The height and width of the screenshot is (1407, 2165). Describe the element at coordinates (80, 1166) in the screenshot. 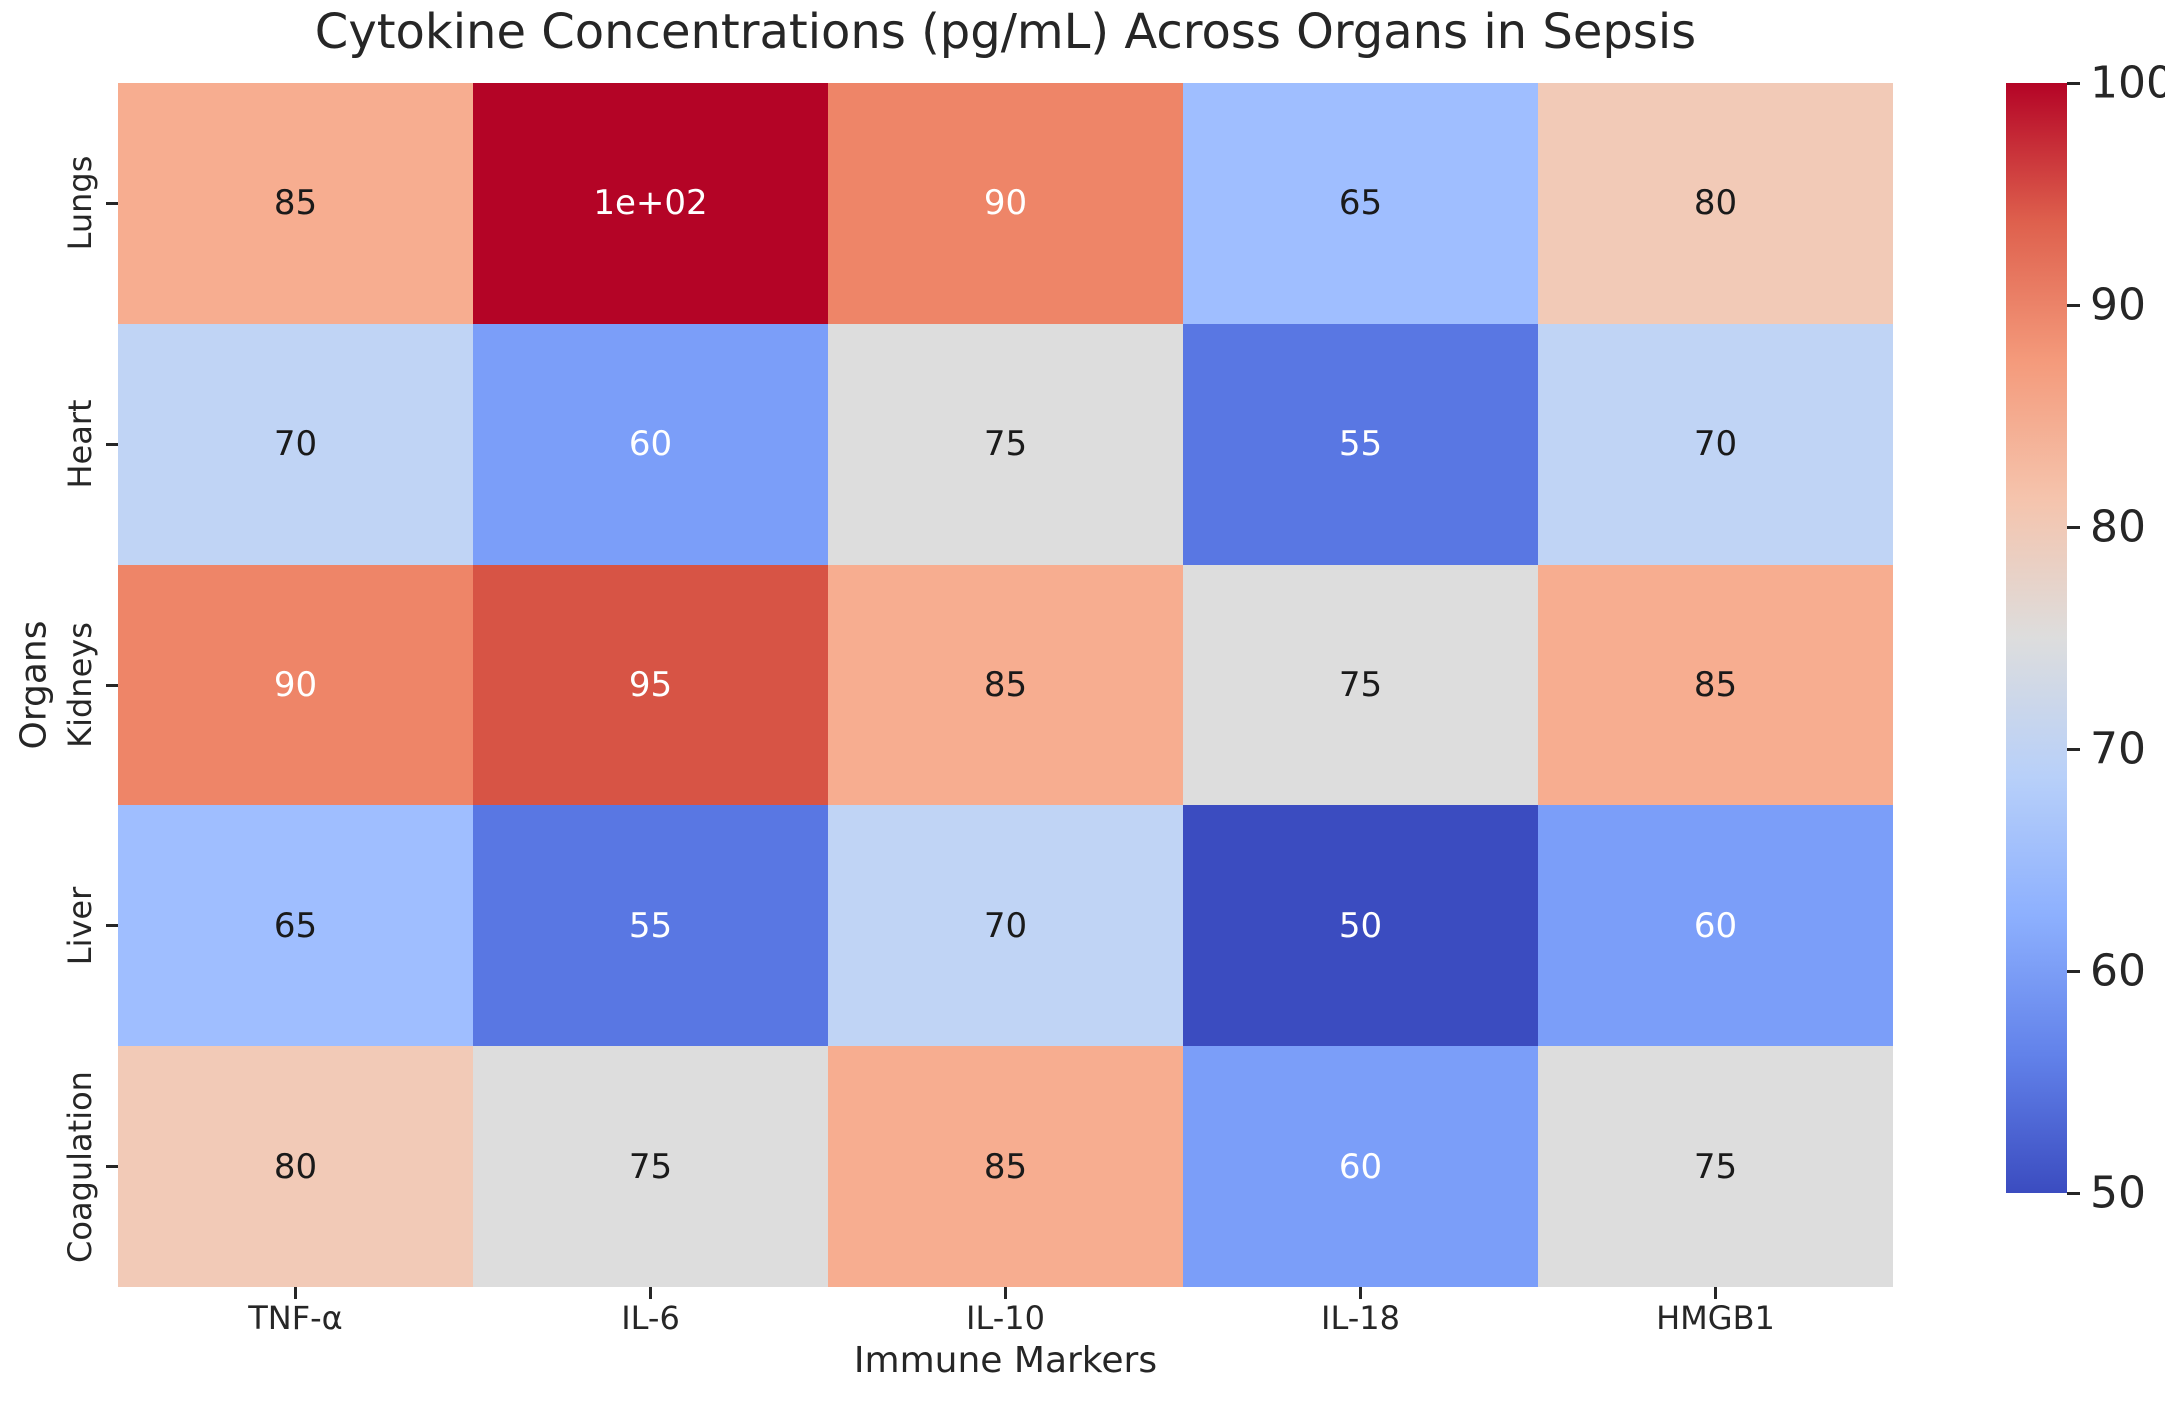

I see `y-tick-label: Coagulation` at that location.